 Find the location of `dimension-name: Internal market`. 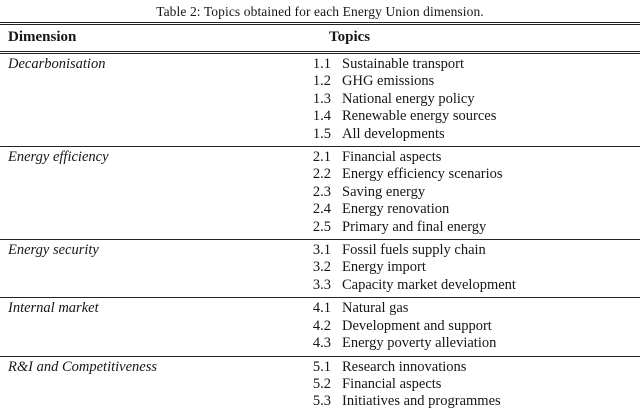

dimension-name: Internal market is located at coordinates (53, 308).